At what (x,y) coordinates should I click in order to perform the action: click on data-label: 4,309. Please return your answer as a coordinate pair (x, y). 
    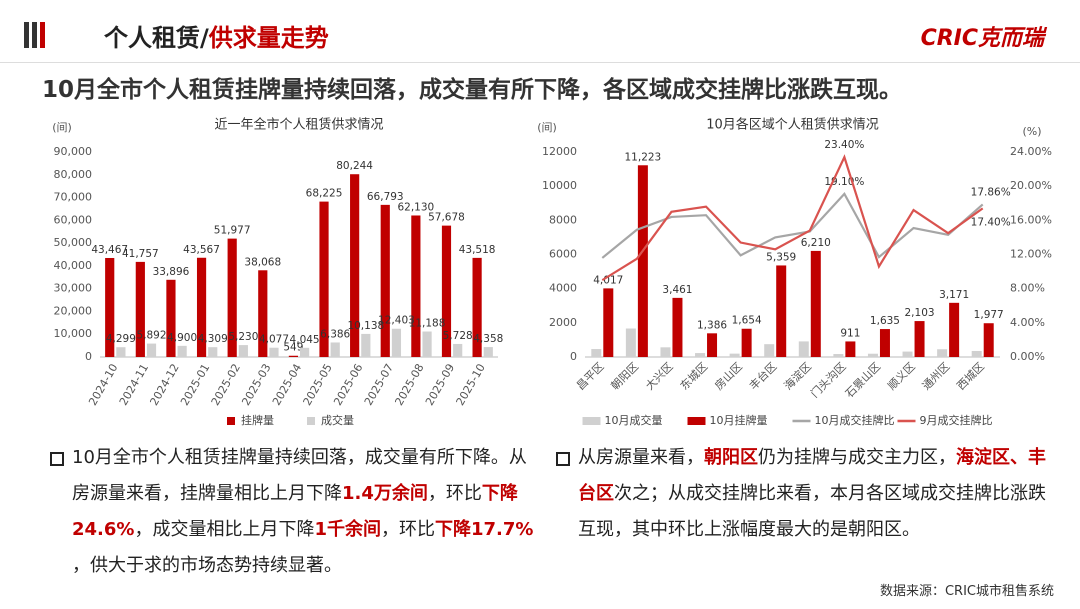
    Looking at the image, I should click on (213, 339).